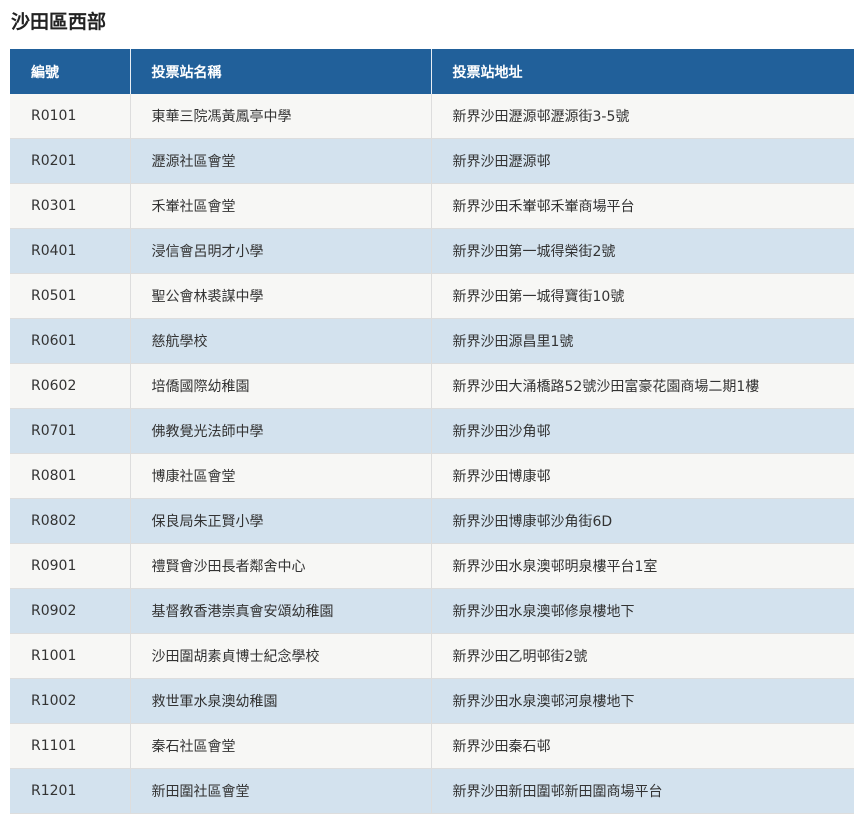 The image size is (854, 816). I want to click on station-address: 新界沙田禾輋邨禾輋商場平台, so click(642, 206).